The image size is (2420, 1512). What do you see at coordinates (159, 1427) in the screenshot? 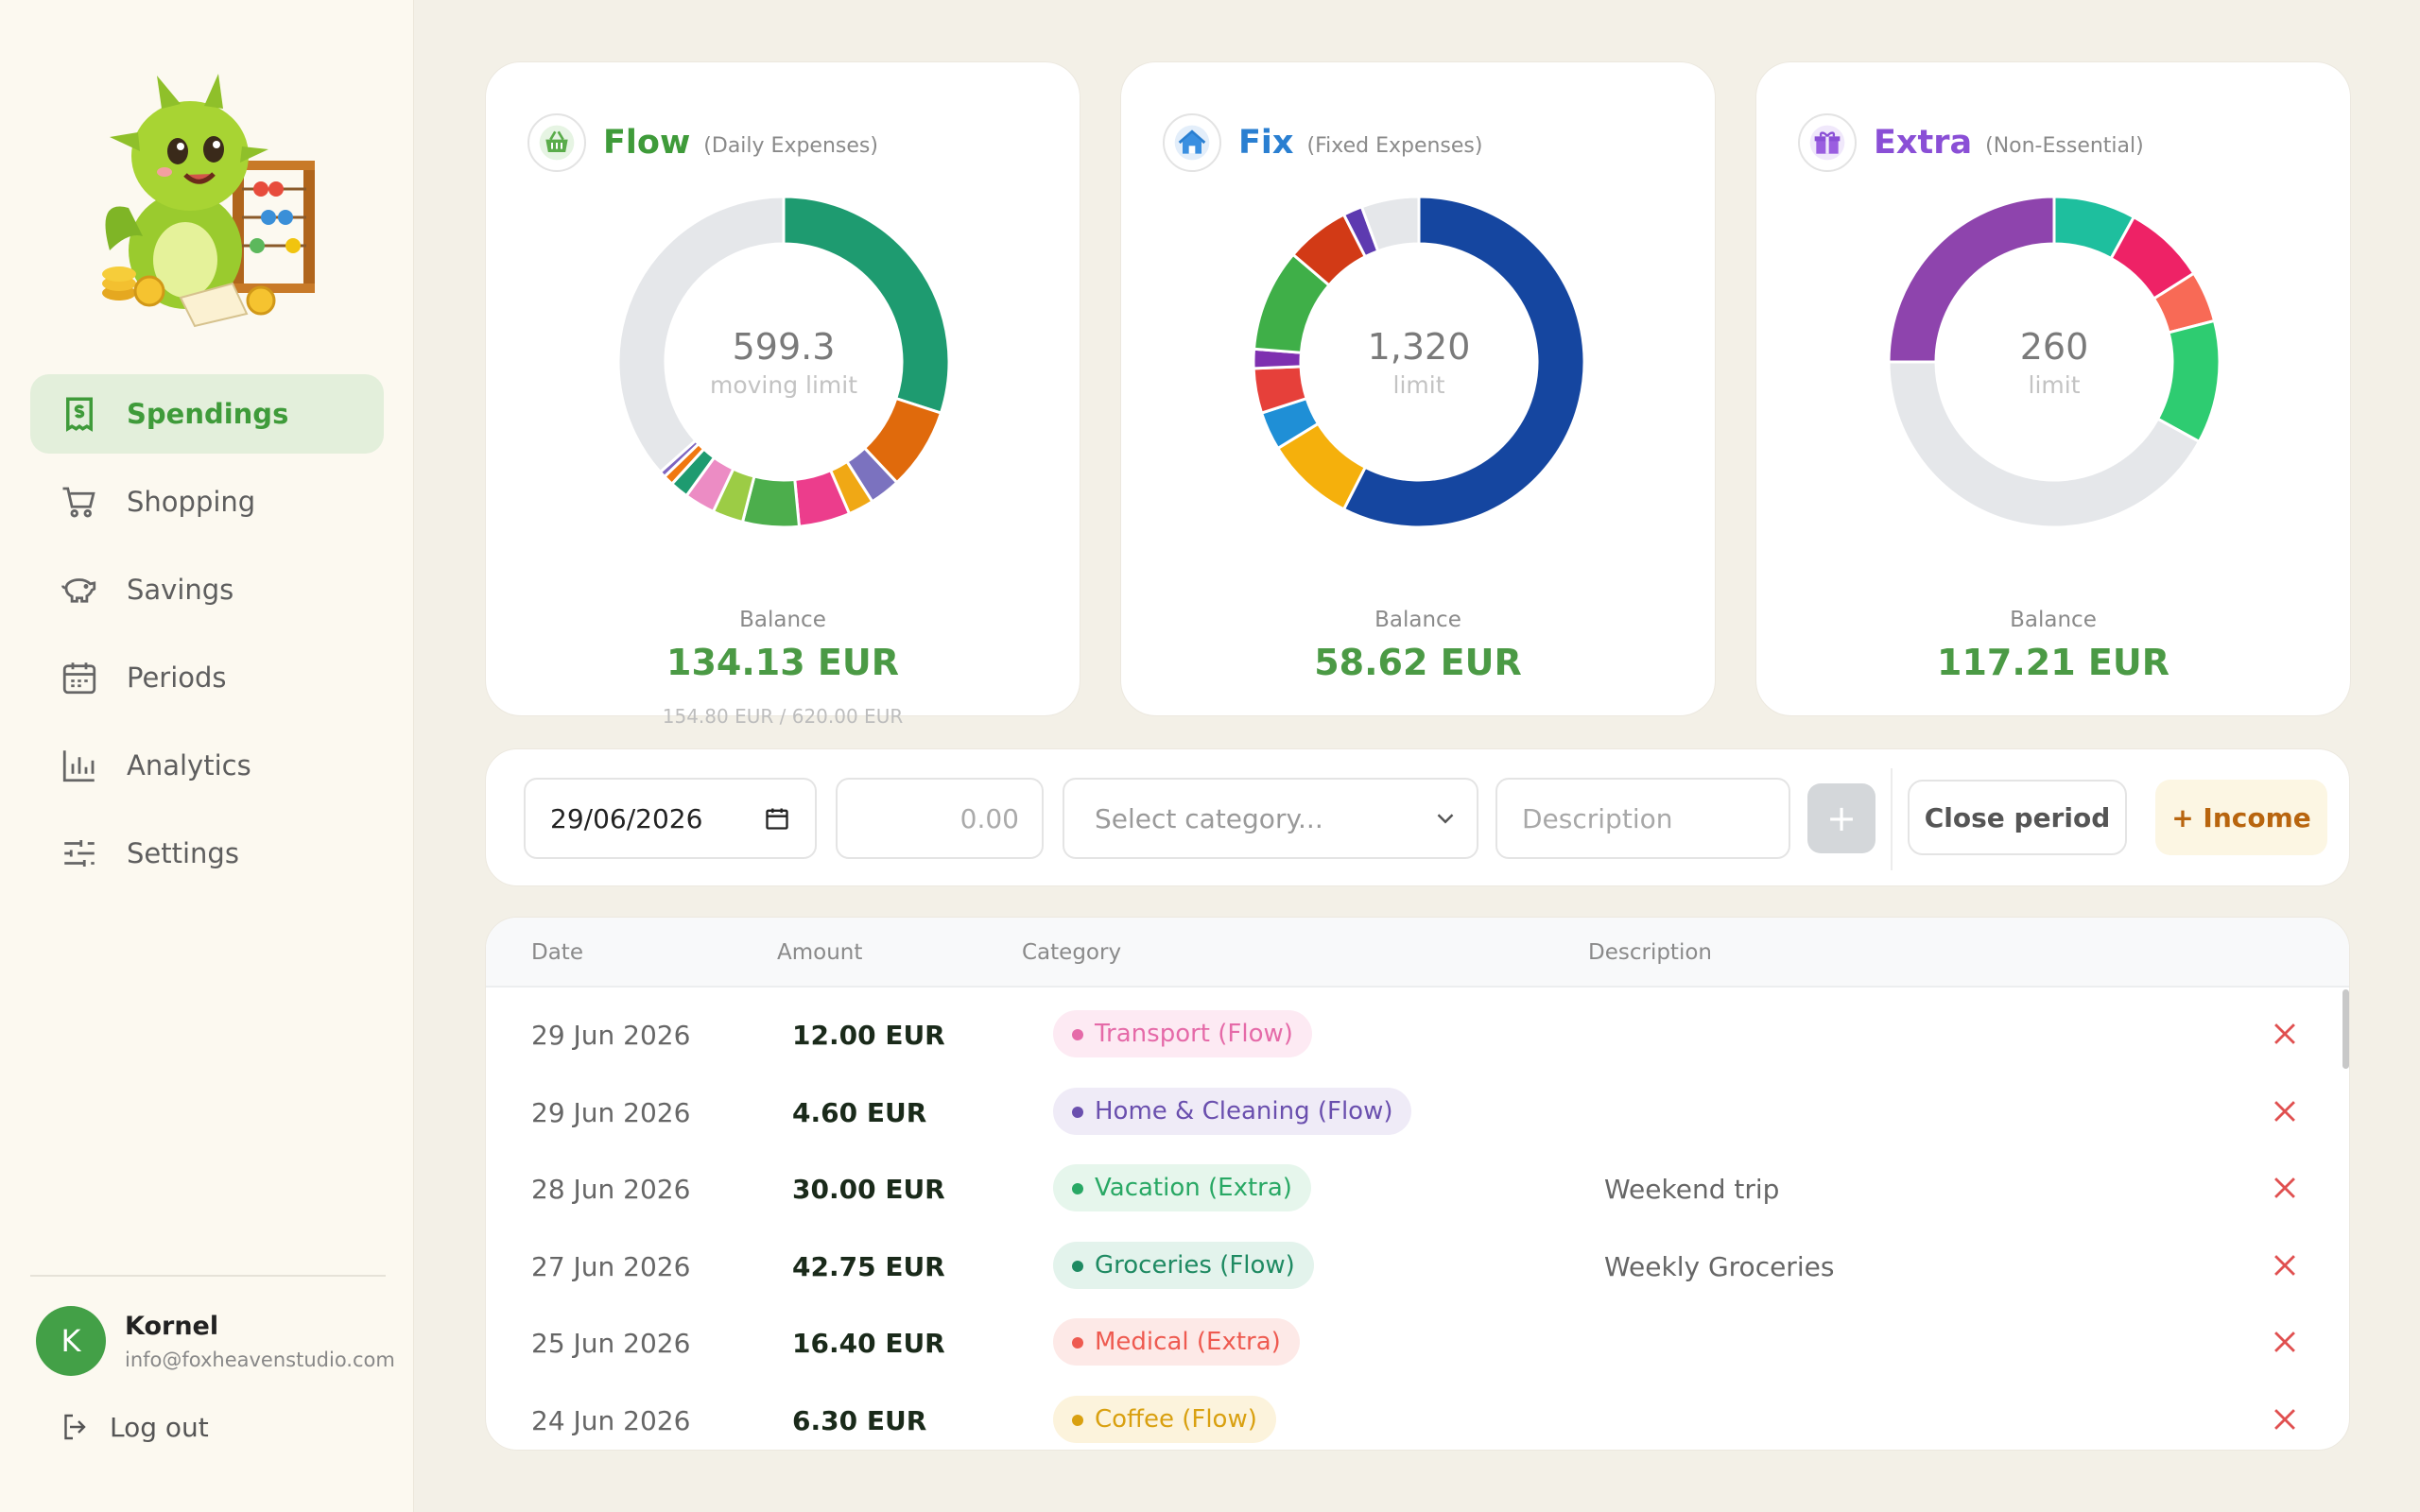
I see `logout-label: Log out` at bounding box center [159, 1427].